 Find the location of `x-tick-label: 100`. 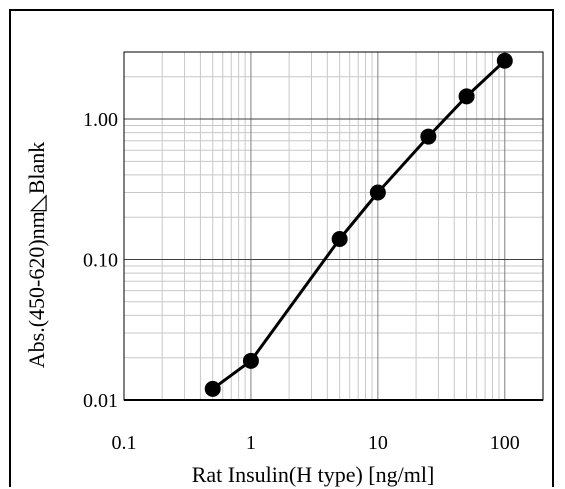

x-tick-label: 100 is located at coordinates (505, 443).